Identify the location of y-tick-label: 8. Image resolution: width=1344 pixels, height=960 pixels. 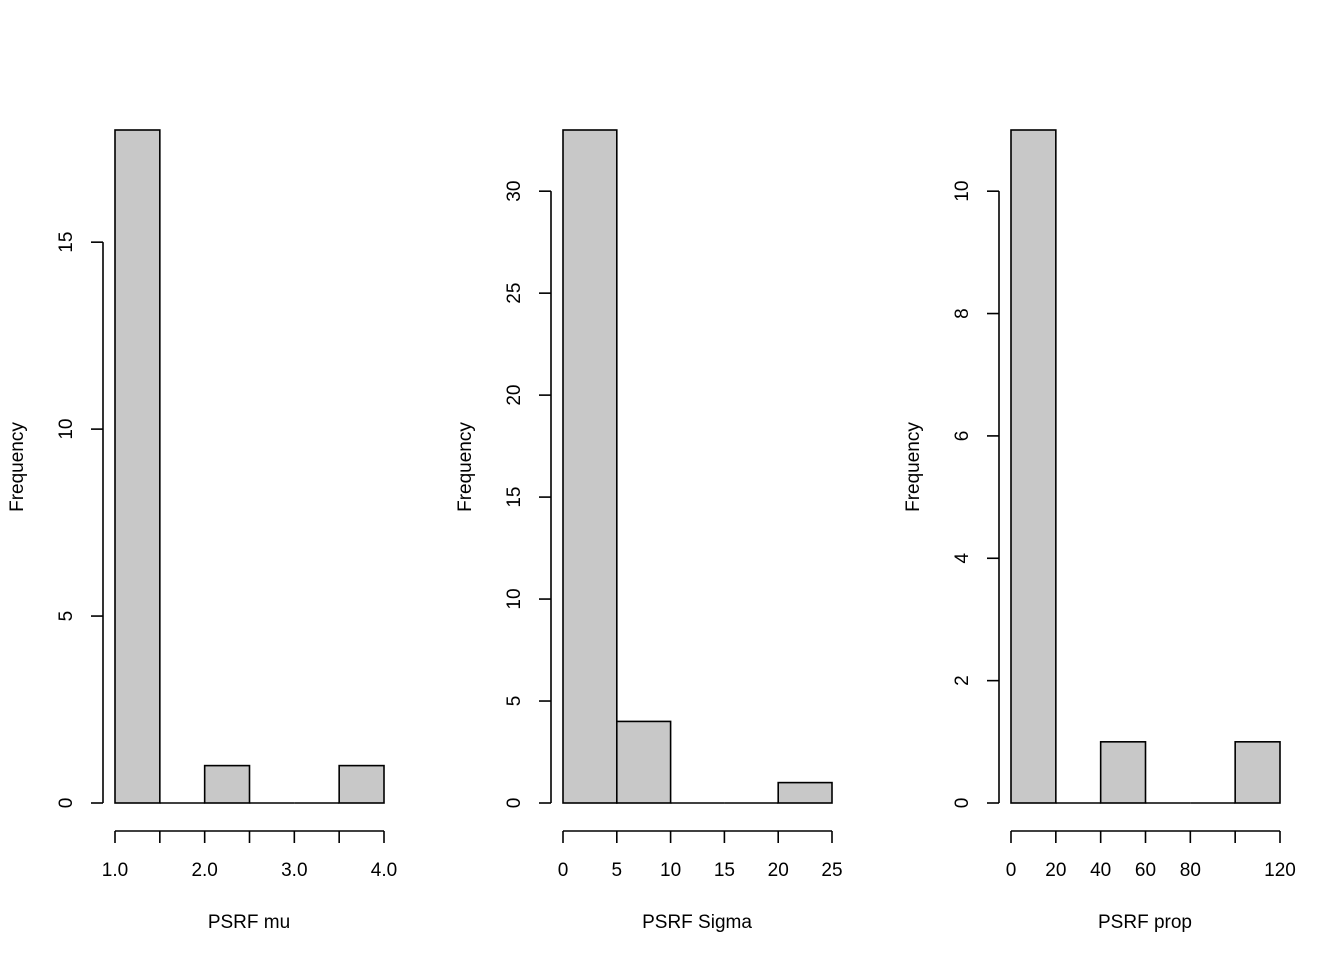
(962, 313).